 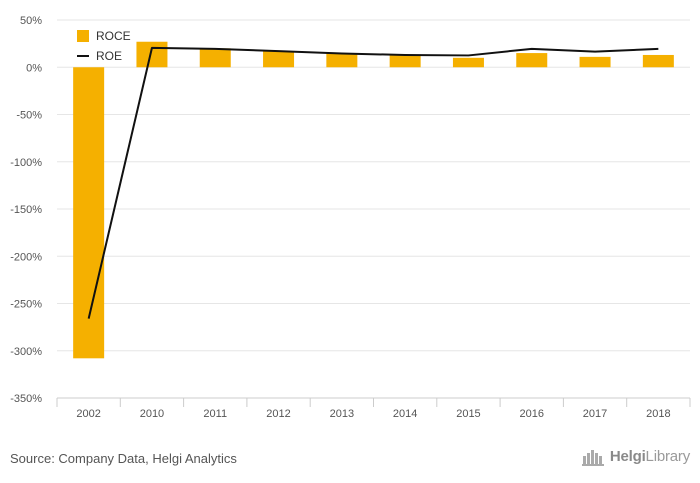 I want to click on legend: ROCE ROE, so click(x=104, y=46).